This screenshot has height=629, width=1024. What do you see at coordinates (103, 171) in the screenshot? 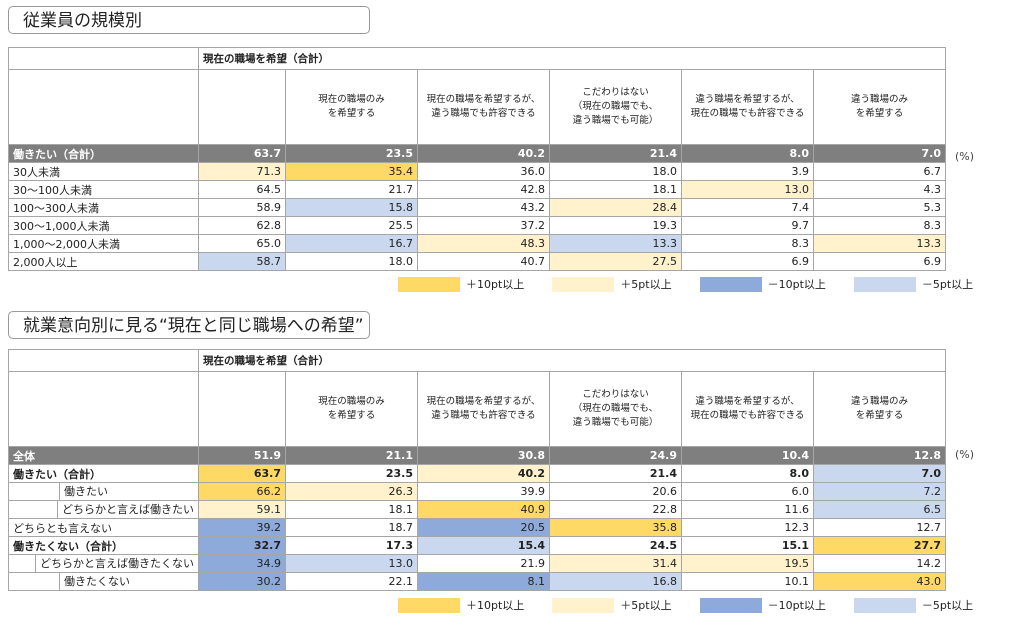
I see `row-label: 30人未満` at bounding box center [103, 171].